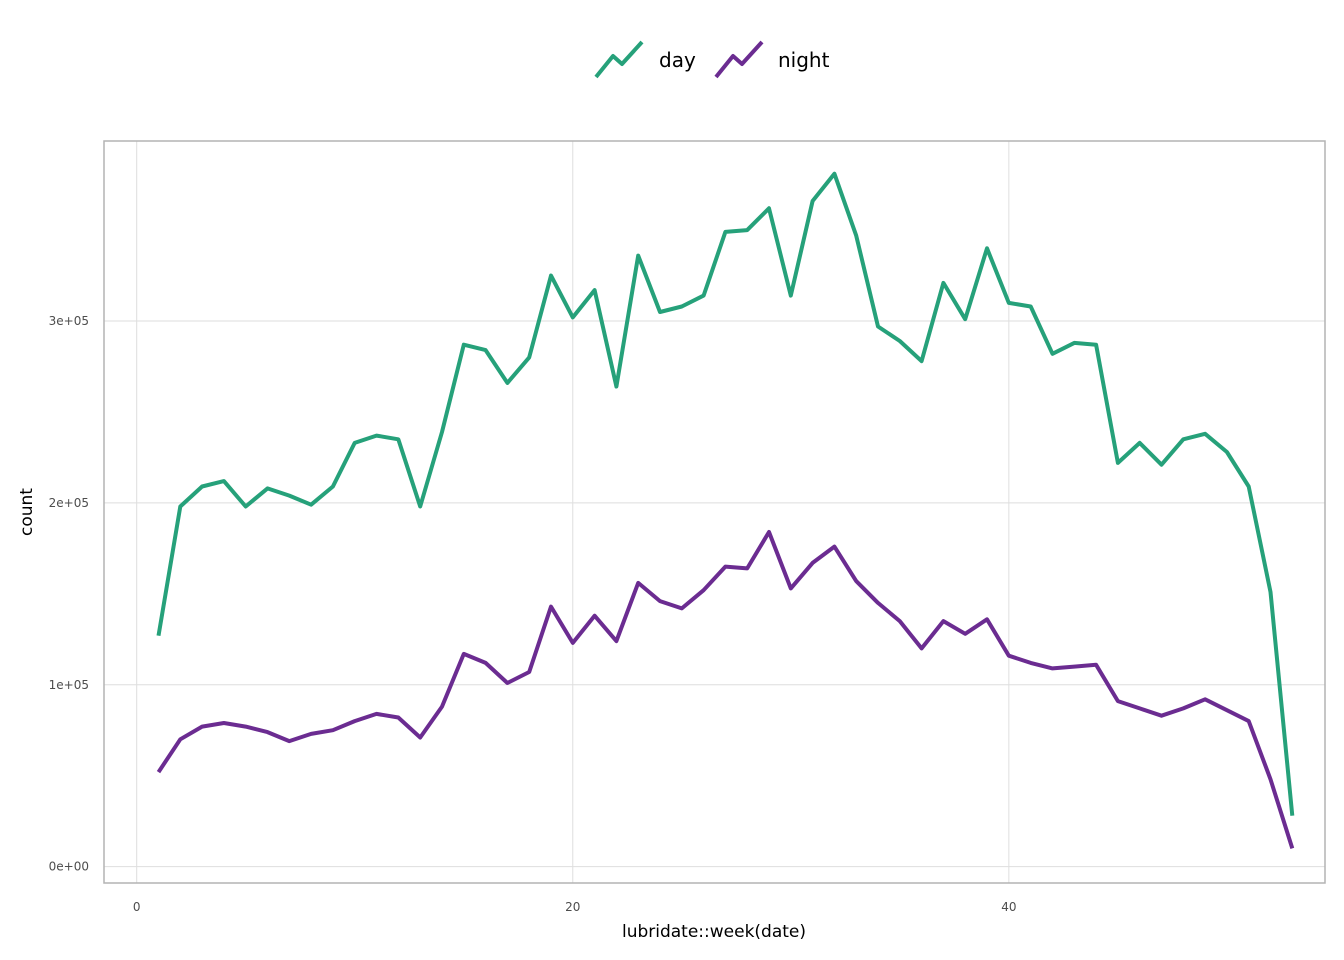 The width and height of the screenshot is (1344, 960). I want to click on x-tick-label: 20, so click(572, 907).